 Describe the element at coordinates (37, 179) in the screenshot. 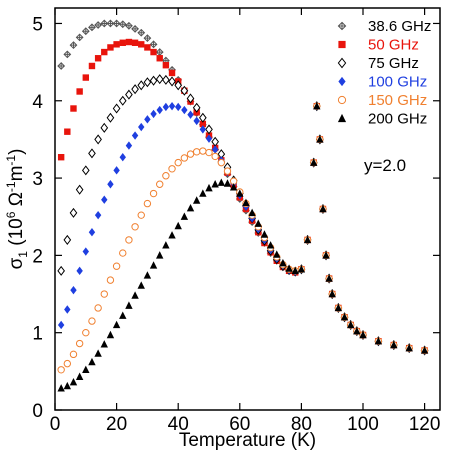

I see `y-tick-label: 3` at that location.